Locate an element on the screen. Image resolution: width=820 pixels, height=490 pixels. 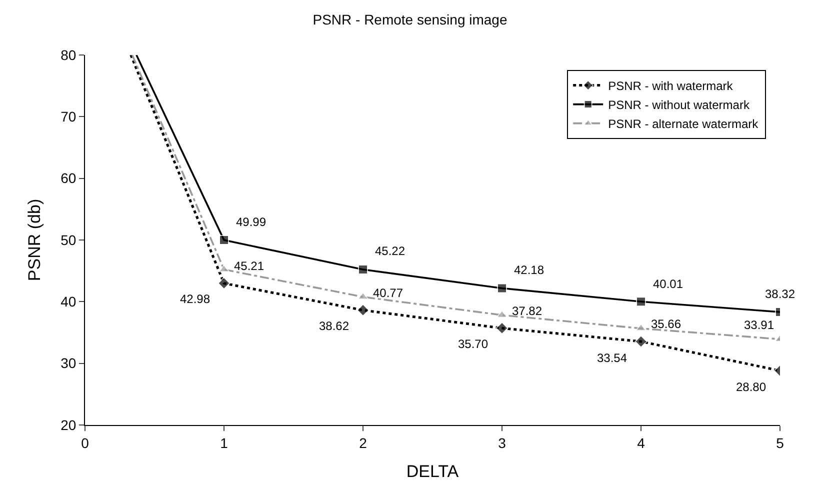
x-tick-label: 1 is located at coordinates (224, 442).